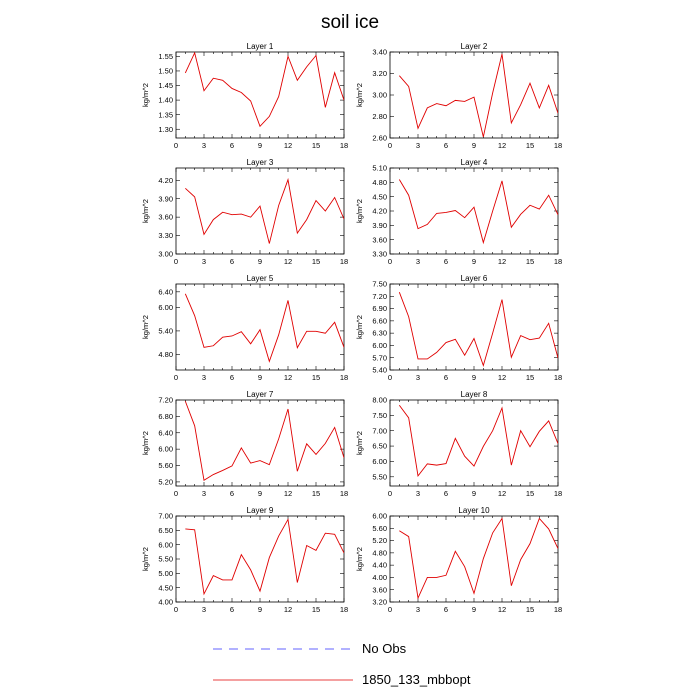 The image size is (700, 700). Describe the element at coordinates (446, 609) in the screenshot. I see `layer-10-xtick-label: 6` at that location.